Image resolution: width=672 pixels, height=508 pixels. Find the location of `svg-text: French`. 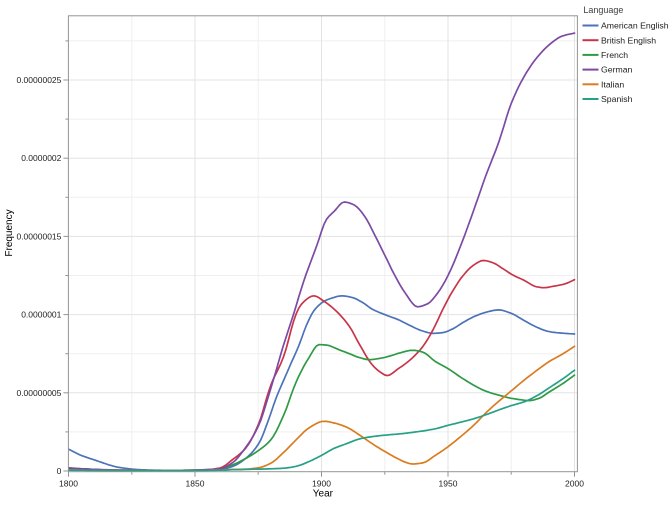

svg-text: French is located at coordinates (614, 55).